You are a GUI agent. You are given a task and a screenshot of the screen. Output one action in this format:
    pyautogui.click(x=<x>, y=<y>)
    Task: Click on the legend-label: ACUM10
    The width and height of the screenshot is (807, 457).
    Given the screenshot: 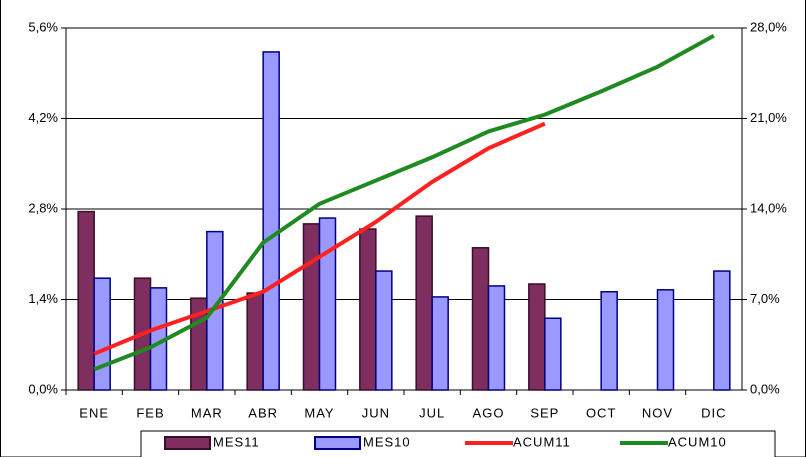 What is the action you would take?
    pyautogui.click(x=697, y=441)
    